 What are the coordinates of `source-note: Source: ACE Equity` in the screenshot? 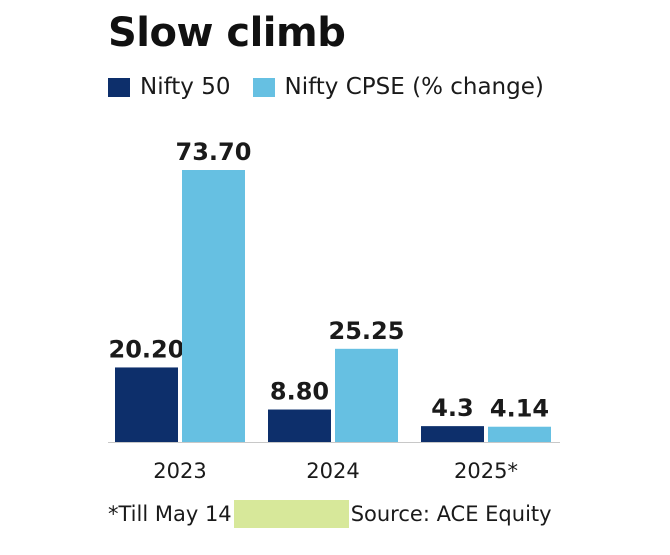 It's located at (451, 514).